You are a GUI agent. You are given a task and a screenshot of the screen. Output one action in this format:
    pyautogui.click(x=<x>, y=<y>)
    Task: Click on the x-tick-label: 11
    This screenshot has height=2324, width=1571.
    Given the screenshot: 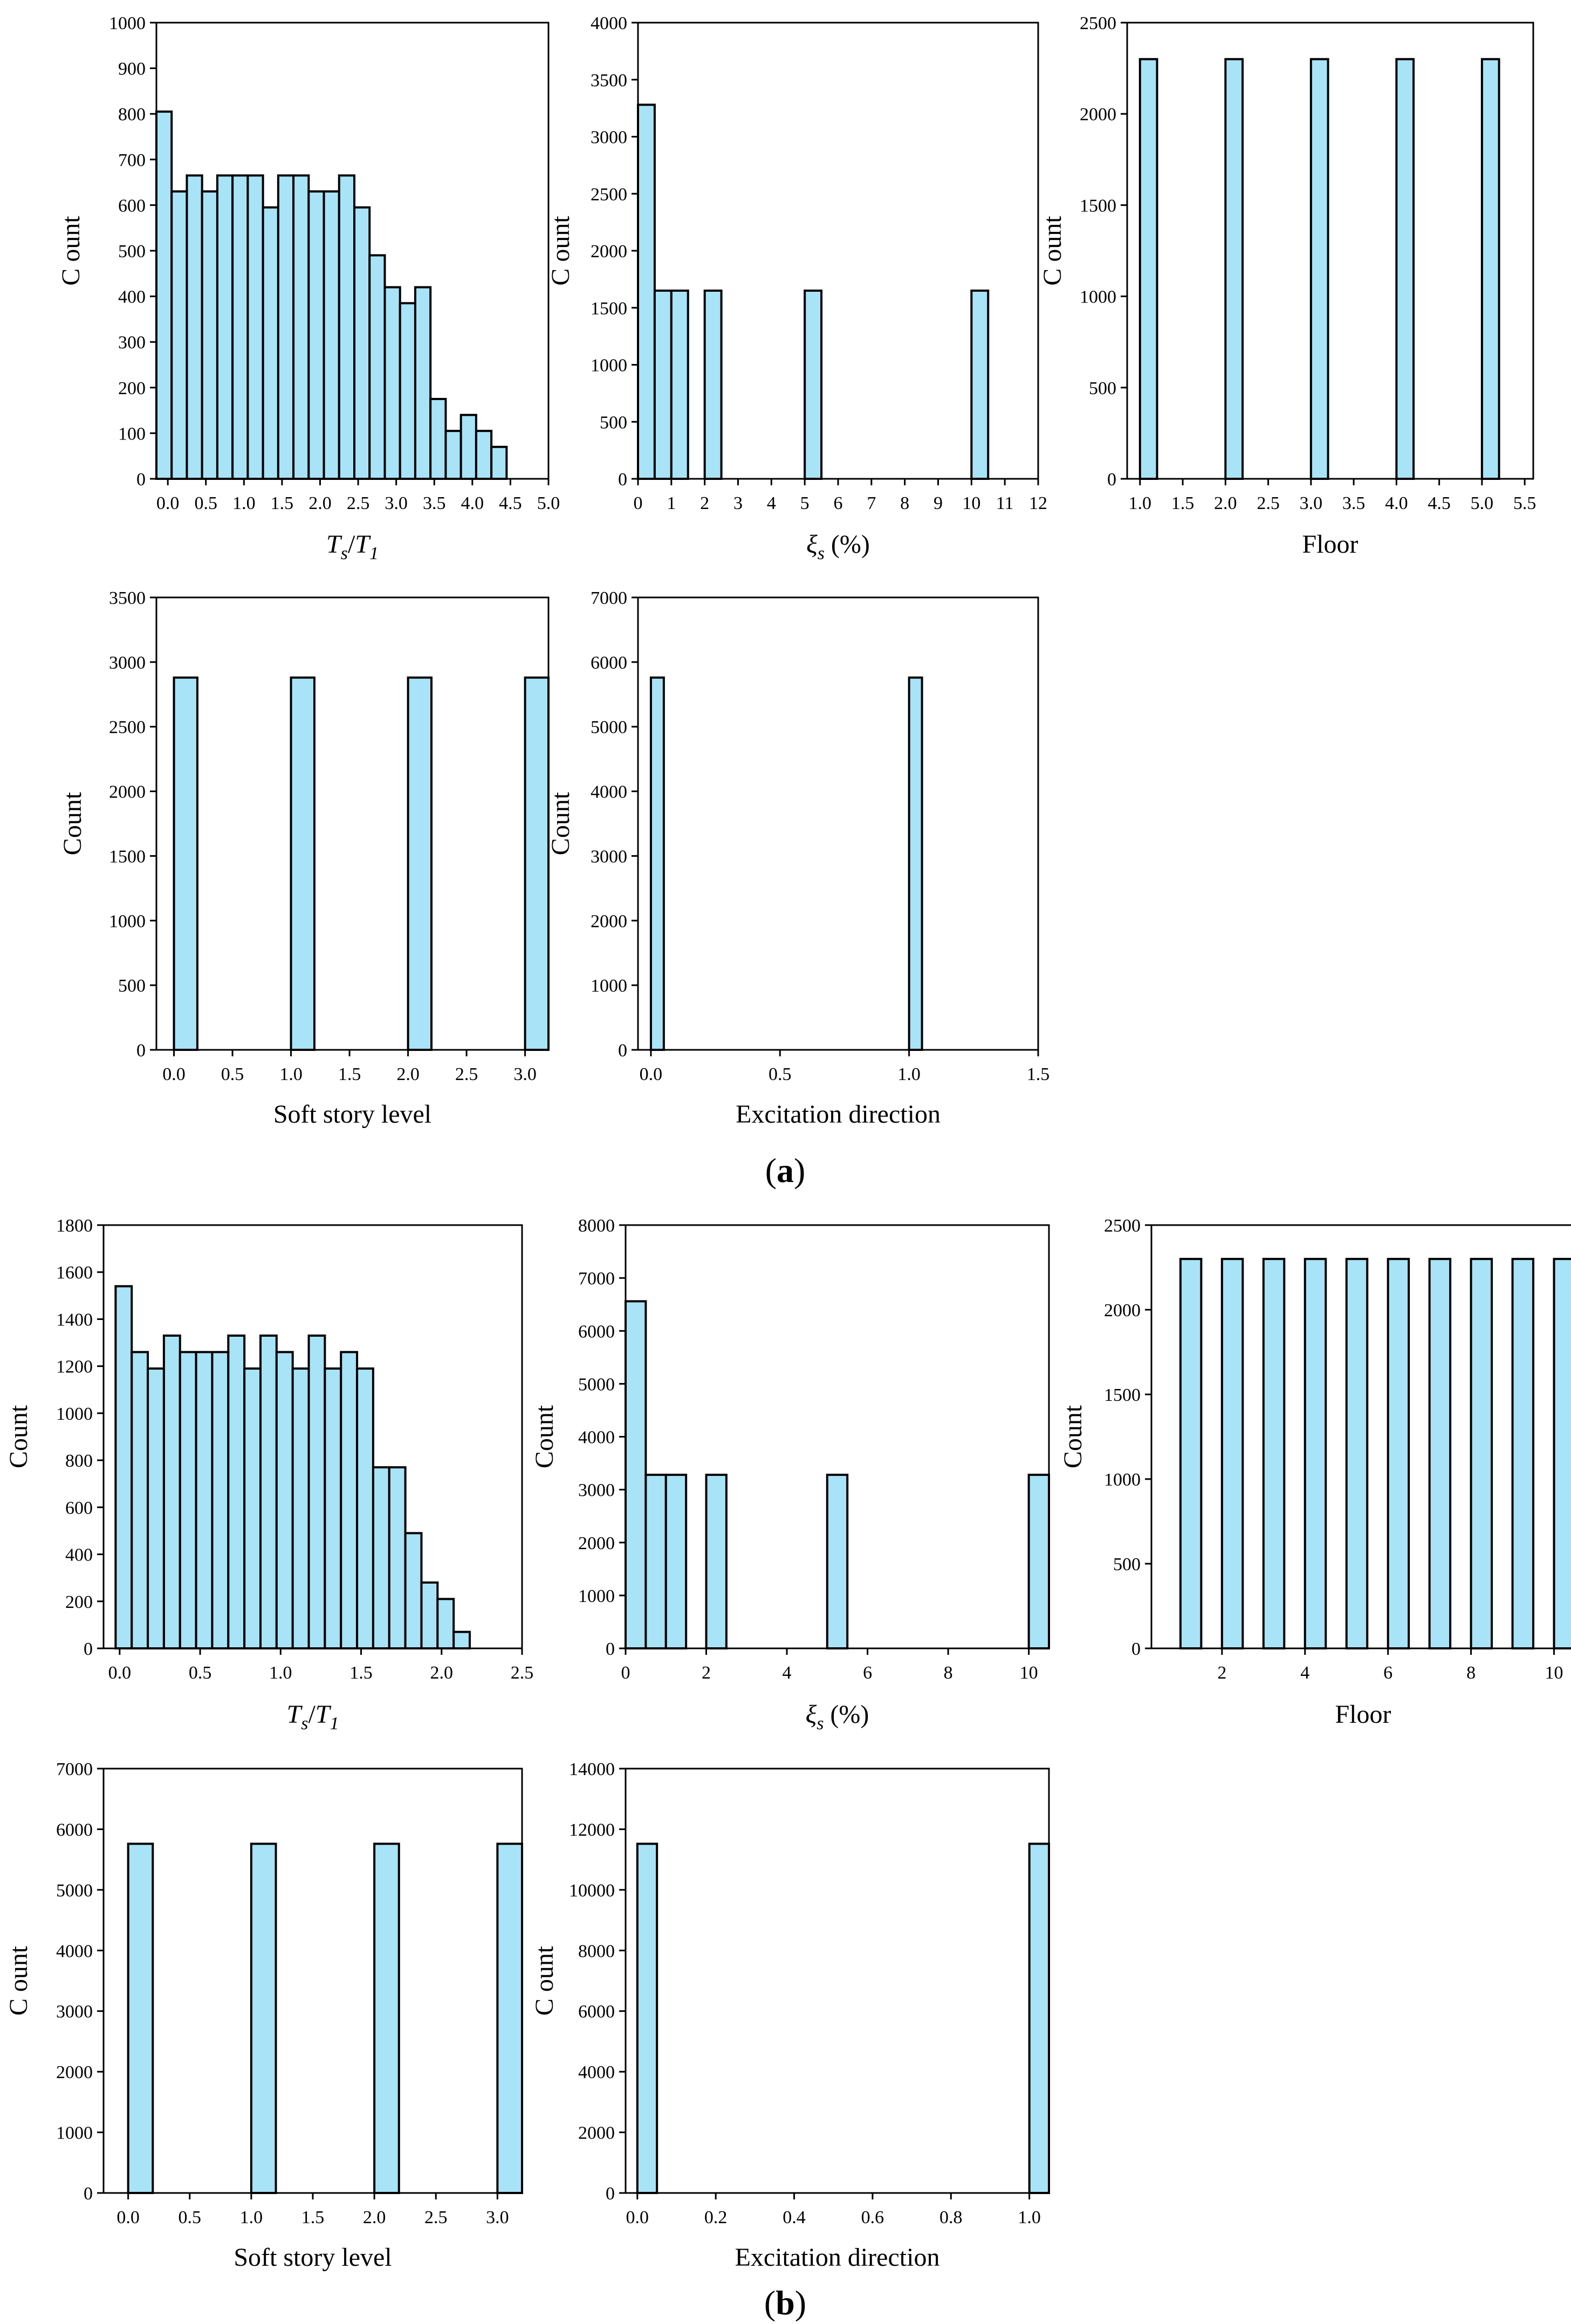 What is the action you would take?
    pyautogui.click(x=1005, y=503)
    